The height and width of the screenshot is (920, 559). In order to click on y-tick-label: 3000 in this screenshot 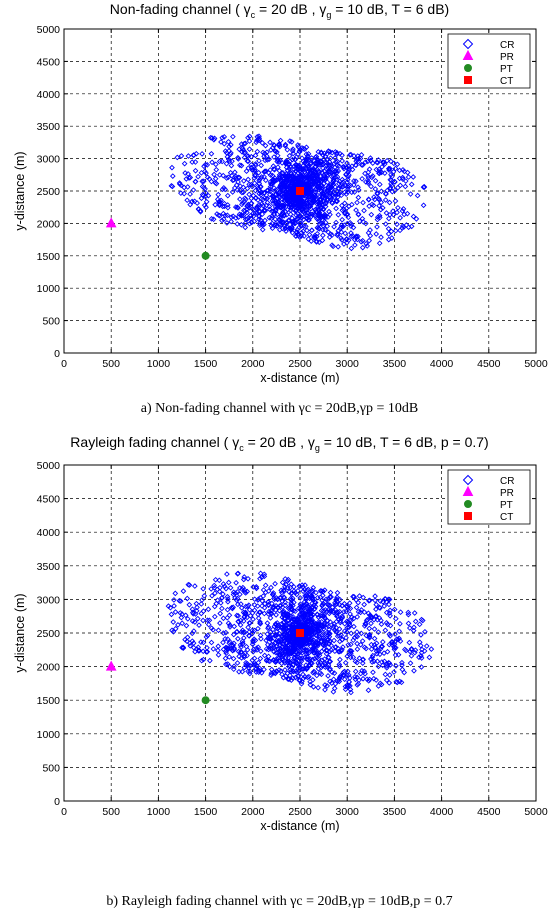, I will do `click(49, 600)`.